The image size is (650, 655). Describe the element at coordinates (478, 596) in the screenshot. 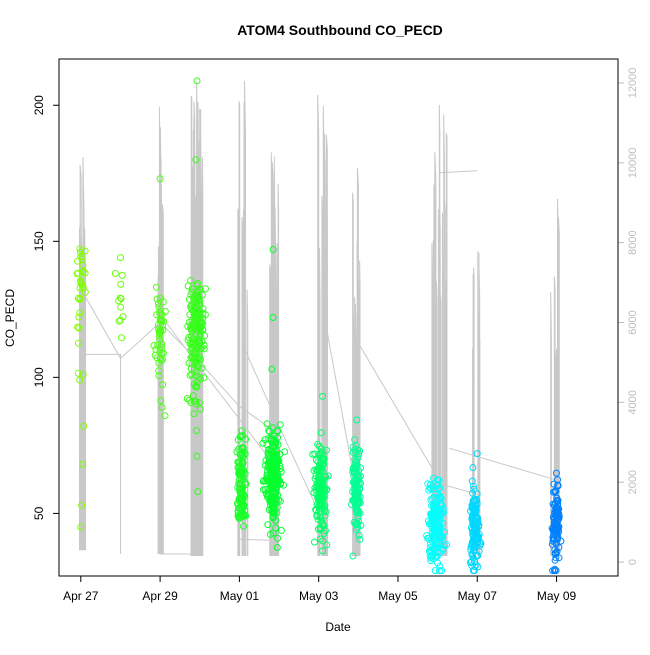

I see `x-tick-label: May 07` at that location.